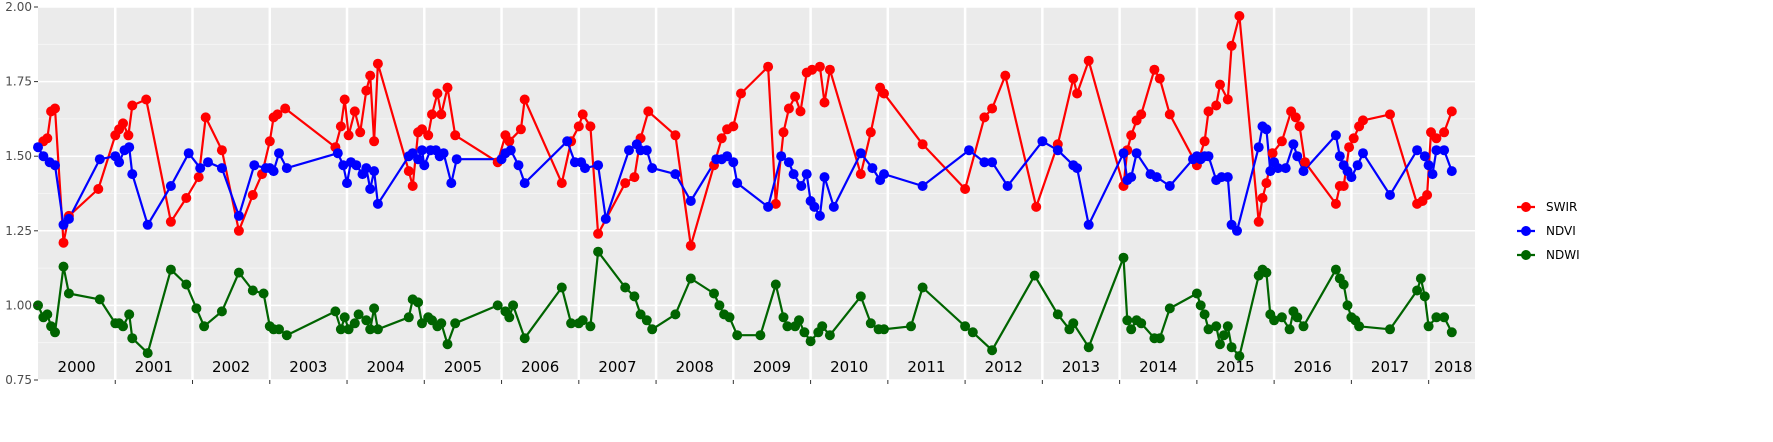 This screenshot has height=442, width=1773. I want to click on year-label: 2013, so click(1081, 367).